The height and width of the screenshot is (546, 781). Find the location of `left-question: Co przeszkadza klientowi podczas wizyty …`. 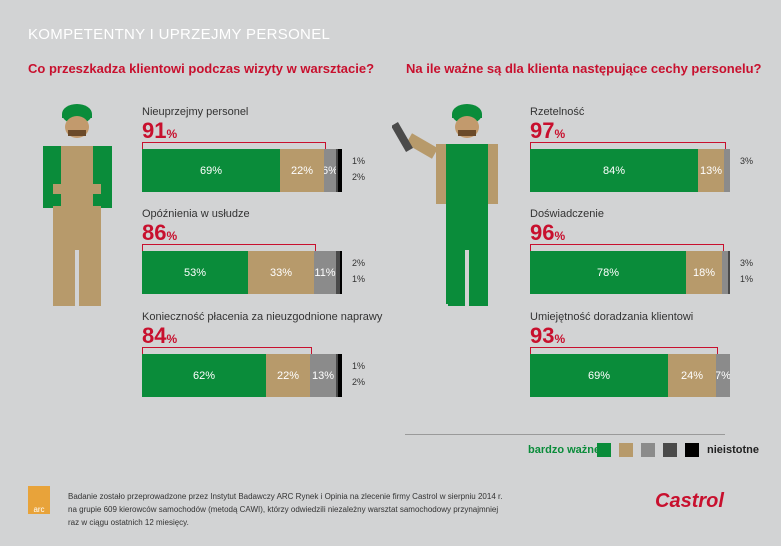

left-question: Co przeszkadza klientowi podczas wizyty … is located at coordinates (201, 68).